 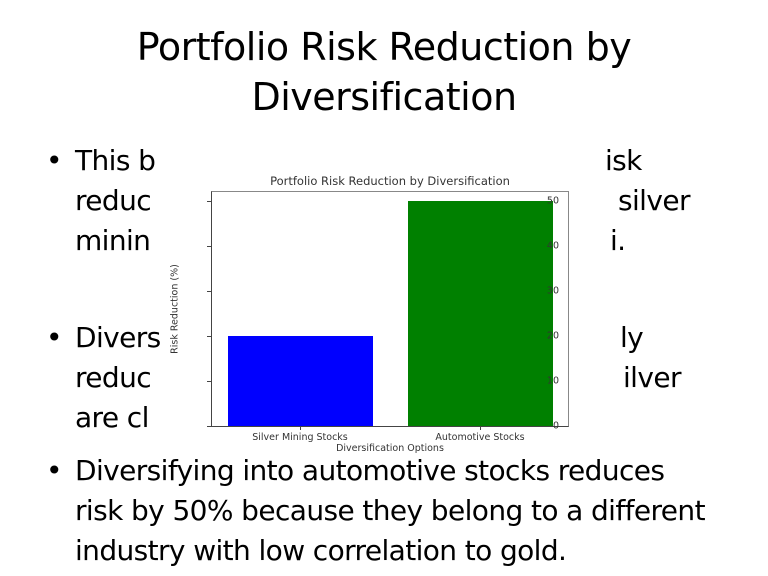 What do you see at coordinates (390, 448) in the screenshot?
I see `x-axis-label: Diversification Options` at bounding box center [390, 448].